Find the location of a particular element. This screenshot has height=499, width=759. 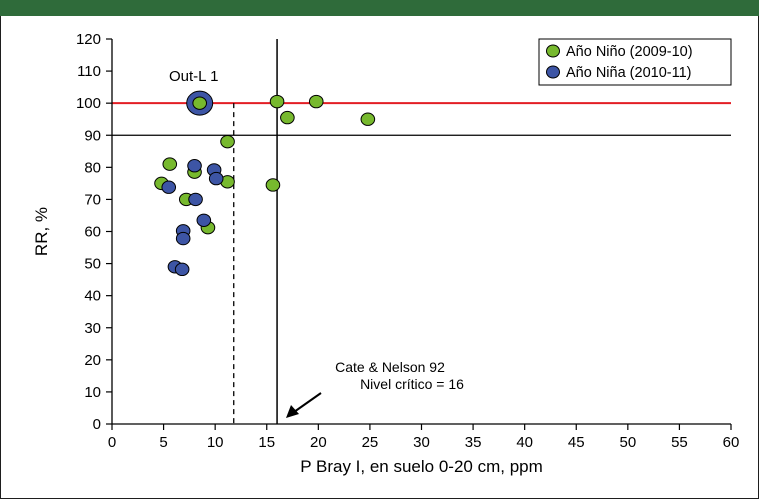

x-tick-label: 40 is located at coordinates (524, 442).